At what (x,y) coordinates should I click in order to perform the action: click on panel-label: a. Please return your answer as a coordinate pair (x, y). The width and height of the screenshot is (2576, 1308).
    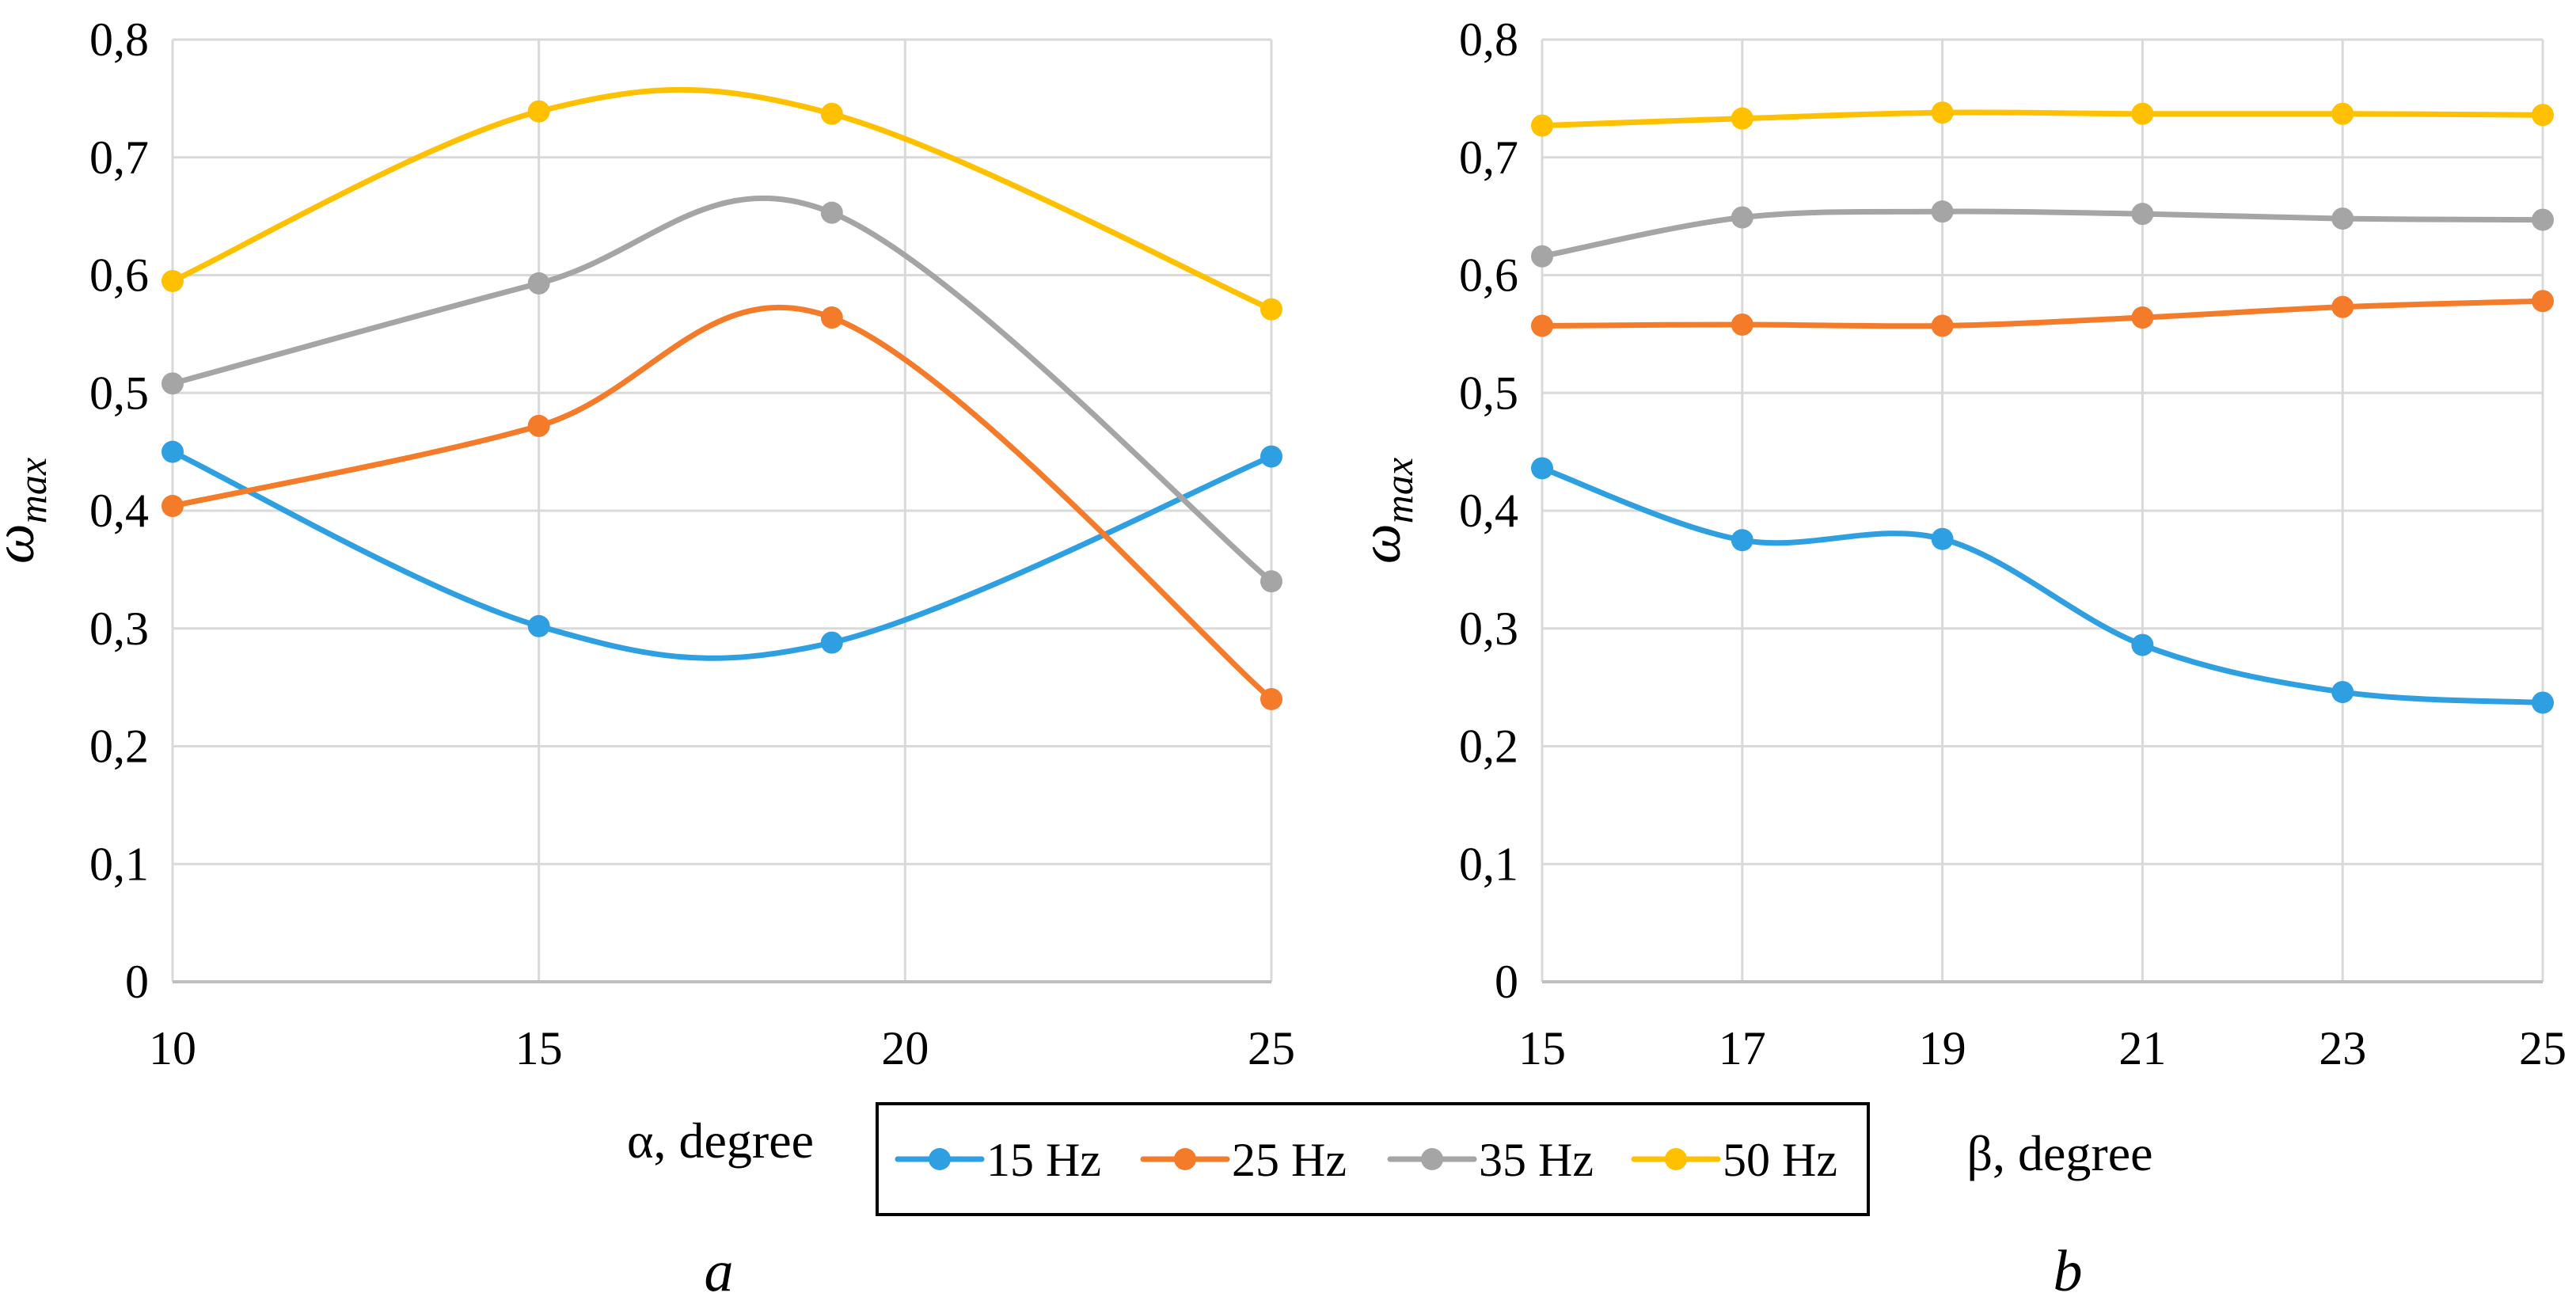
    Looking at the image, I should click on (719, 1272).